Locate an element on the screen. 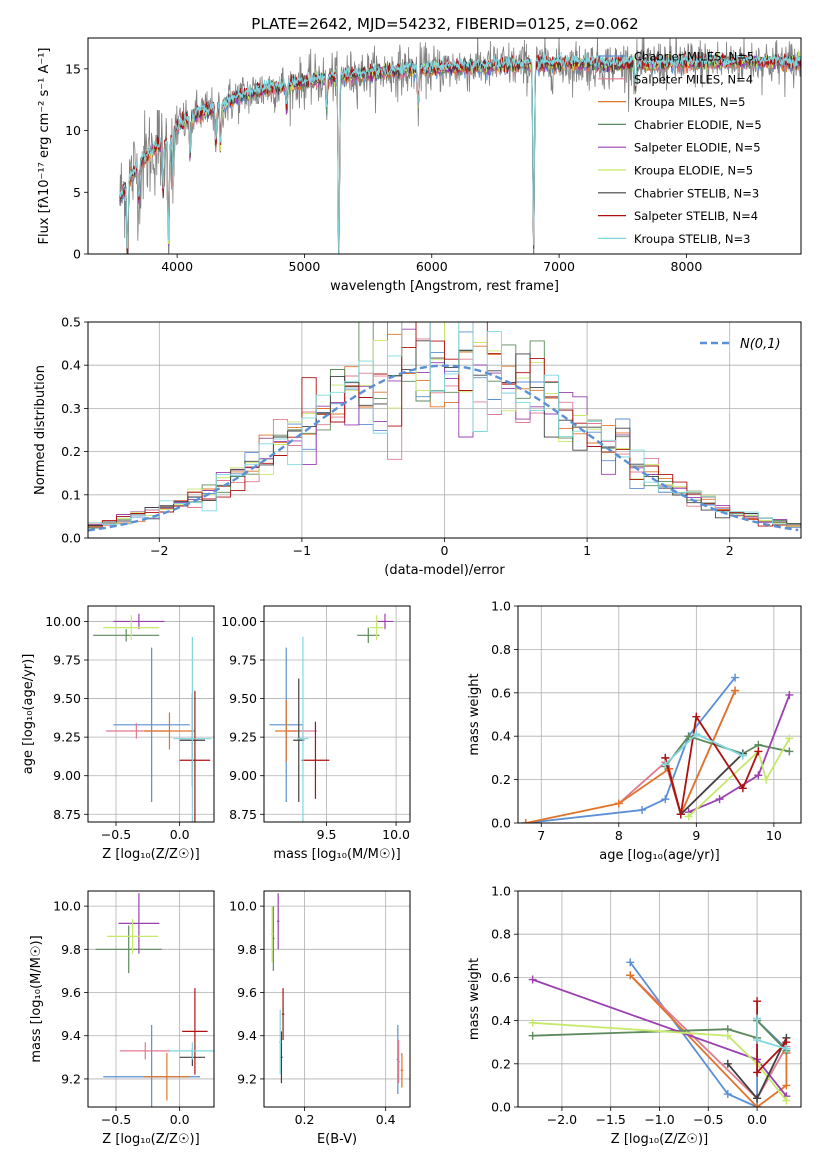 This screenshot has width=819, height=1170. x-tick-label: 0.2 is located at coordinates (305, 1119).